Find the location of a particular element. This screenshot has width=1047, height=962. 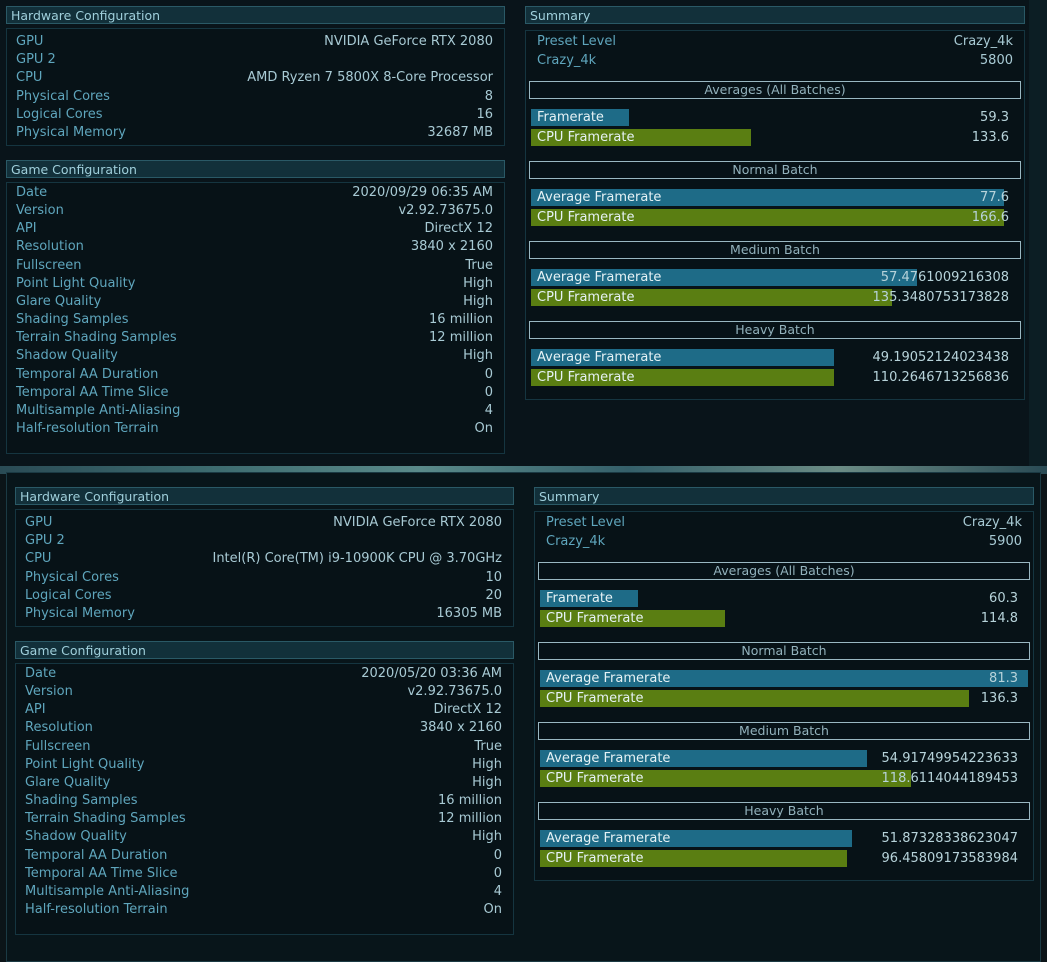

game-setting-row: Version v2.92.73675.0 is located at coordinates (263, 692).